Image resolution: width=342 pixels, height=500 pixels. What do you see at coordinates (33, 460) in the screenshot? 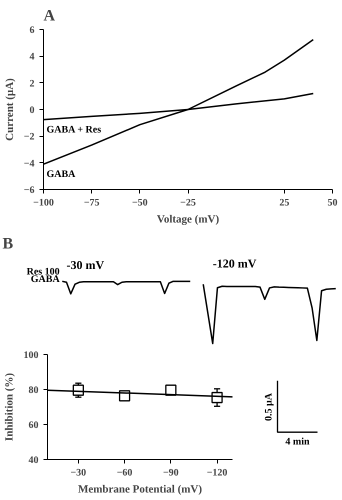
I see `y-tick-label: 40` at bounding box center [33, 460].